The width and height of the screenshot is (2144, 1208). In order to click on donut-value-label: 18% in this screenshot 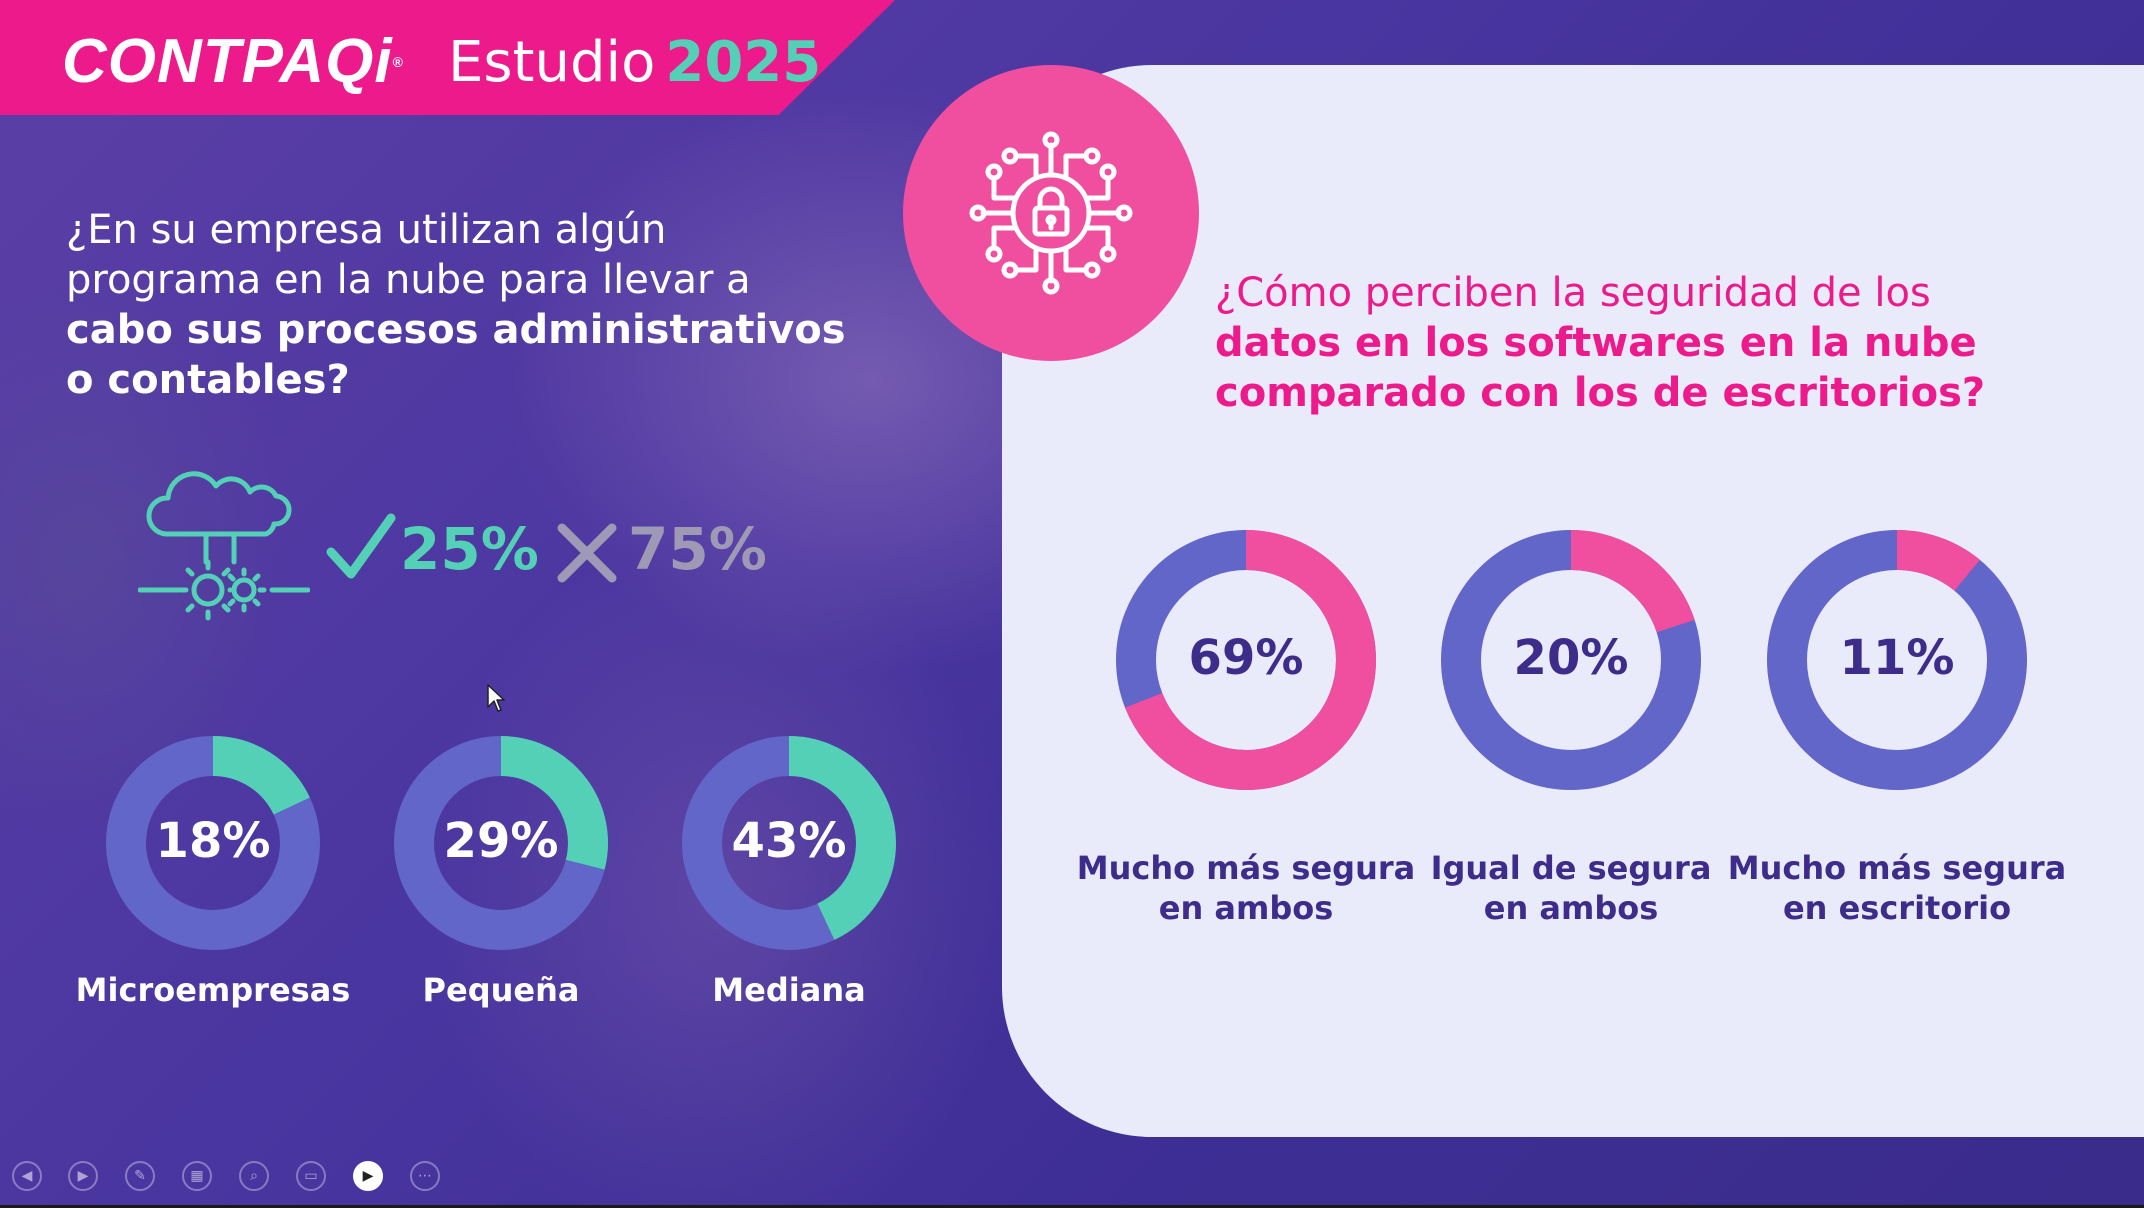, I will do `click(213, 841)`.